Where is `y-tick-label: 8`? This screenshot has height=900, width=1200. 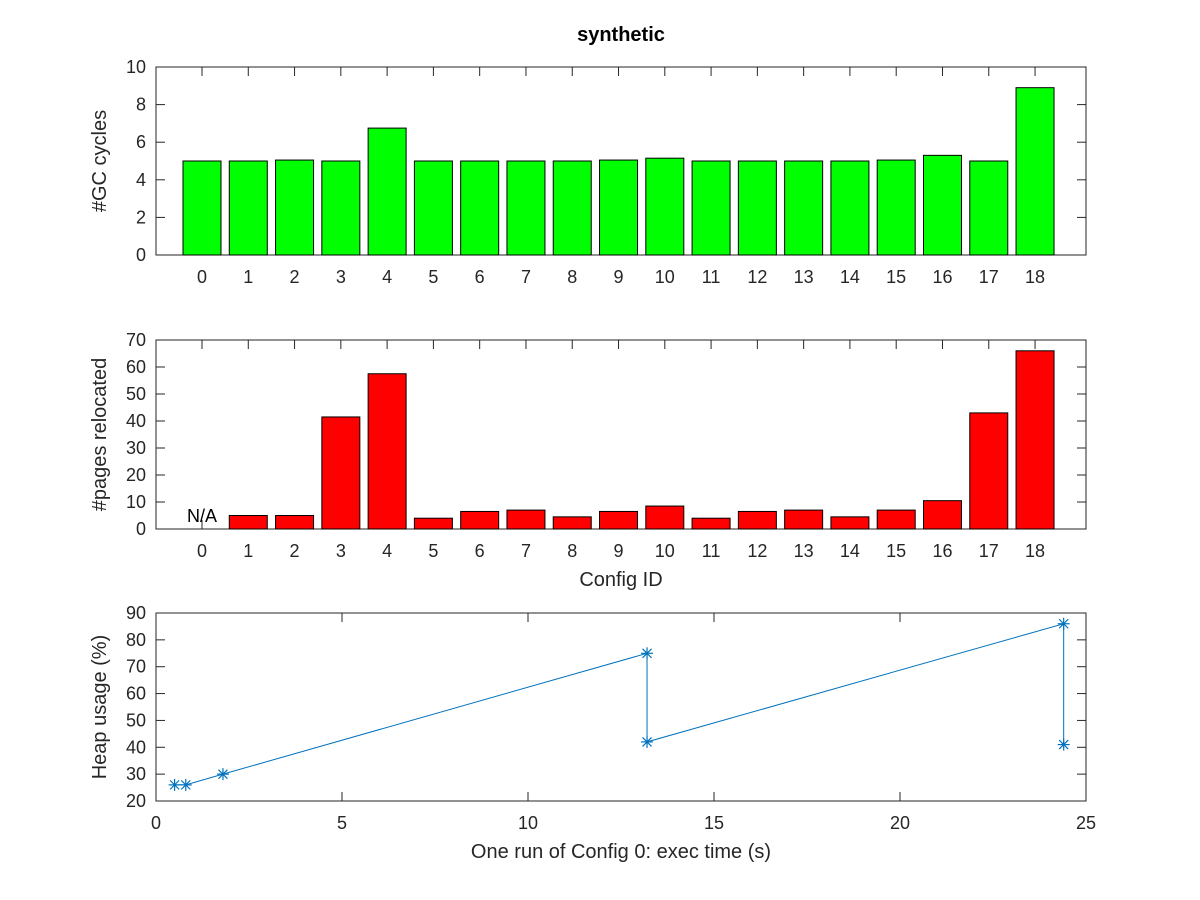 y-tick-label: 8 is located at coordinates (141, 105).